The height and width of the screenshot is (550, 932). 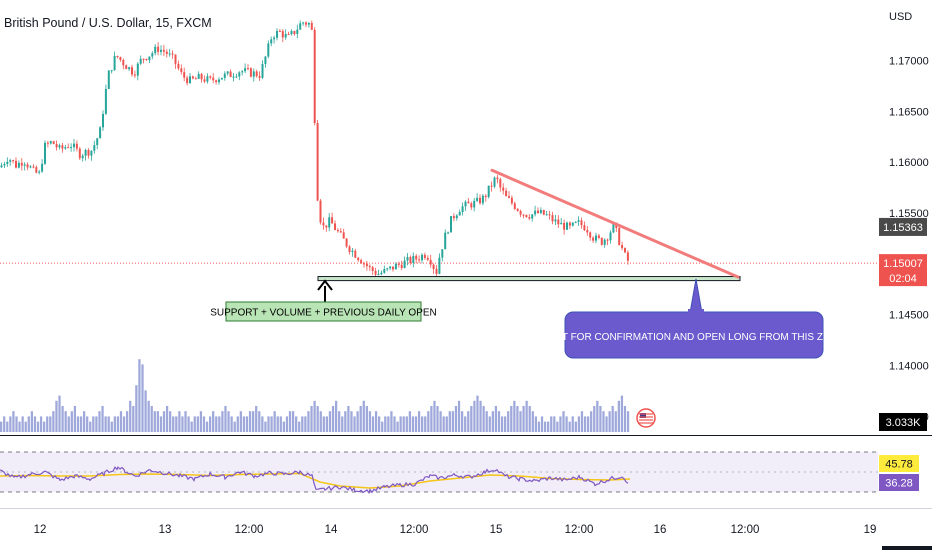 What do you see at coordinates (909, 163) in the screenshot?
I see `price-tick-label: 1.16000` at bounding box center [909, 163].